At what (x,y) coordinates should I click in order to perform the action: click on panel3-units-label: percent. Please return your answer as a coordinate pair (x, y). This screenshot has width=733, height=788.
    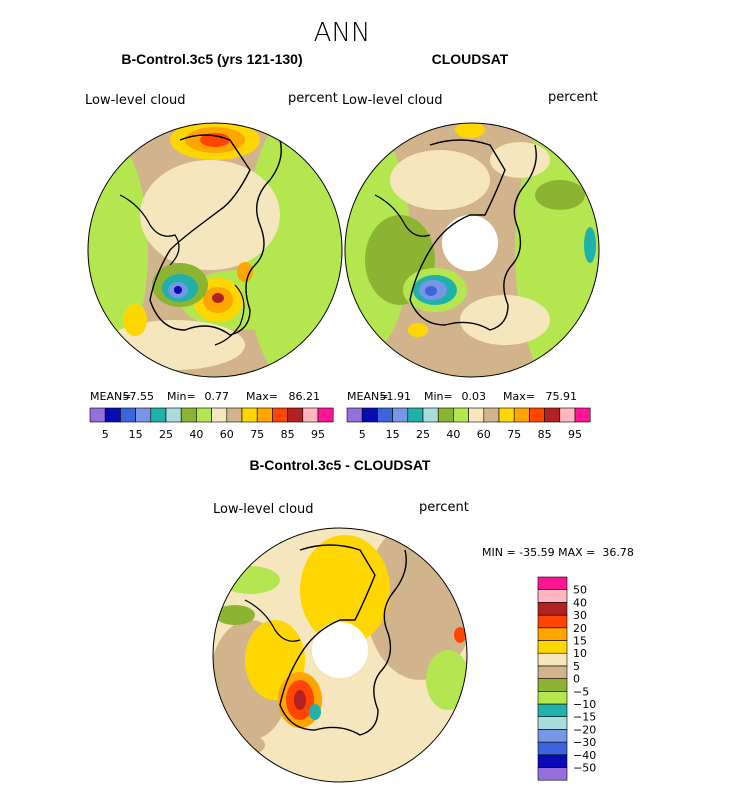
    Looking at the image, I should click on (444, 507).